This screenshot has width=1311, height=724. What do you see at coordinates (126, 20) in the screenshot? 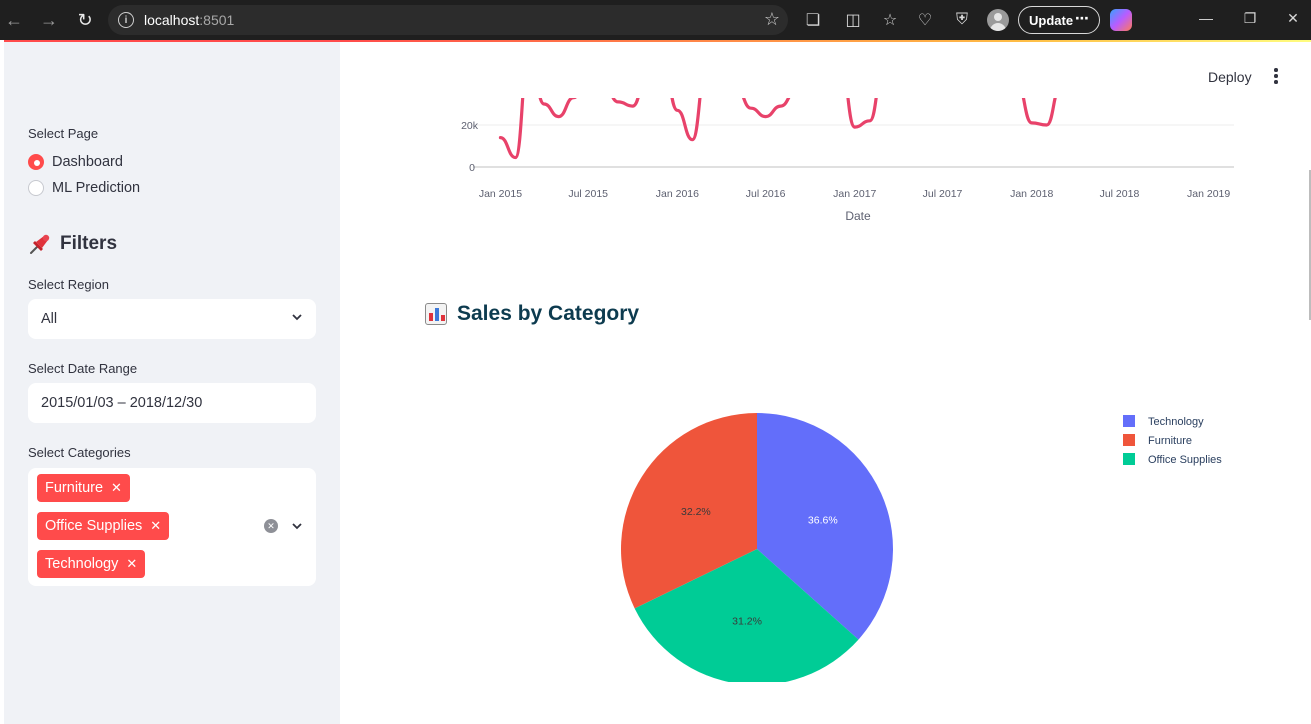
I see `site-info-icon: i` at bounding box center [126, 20].